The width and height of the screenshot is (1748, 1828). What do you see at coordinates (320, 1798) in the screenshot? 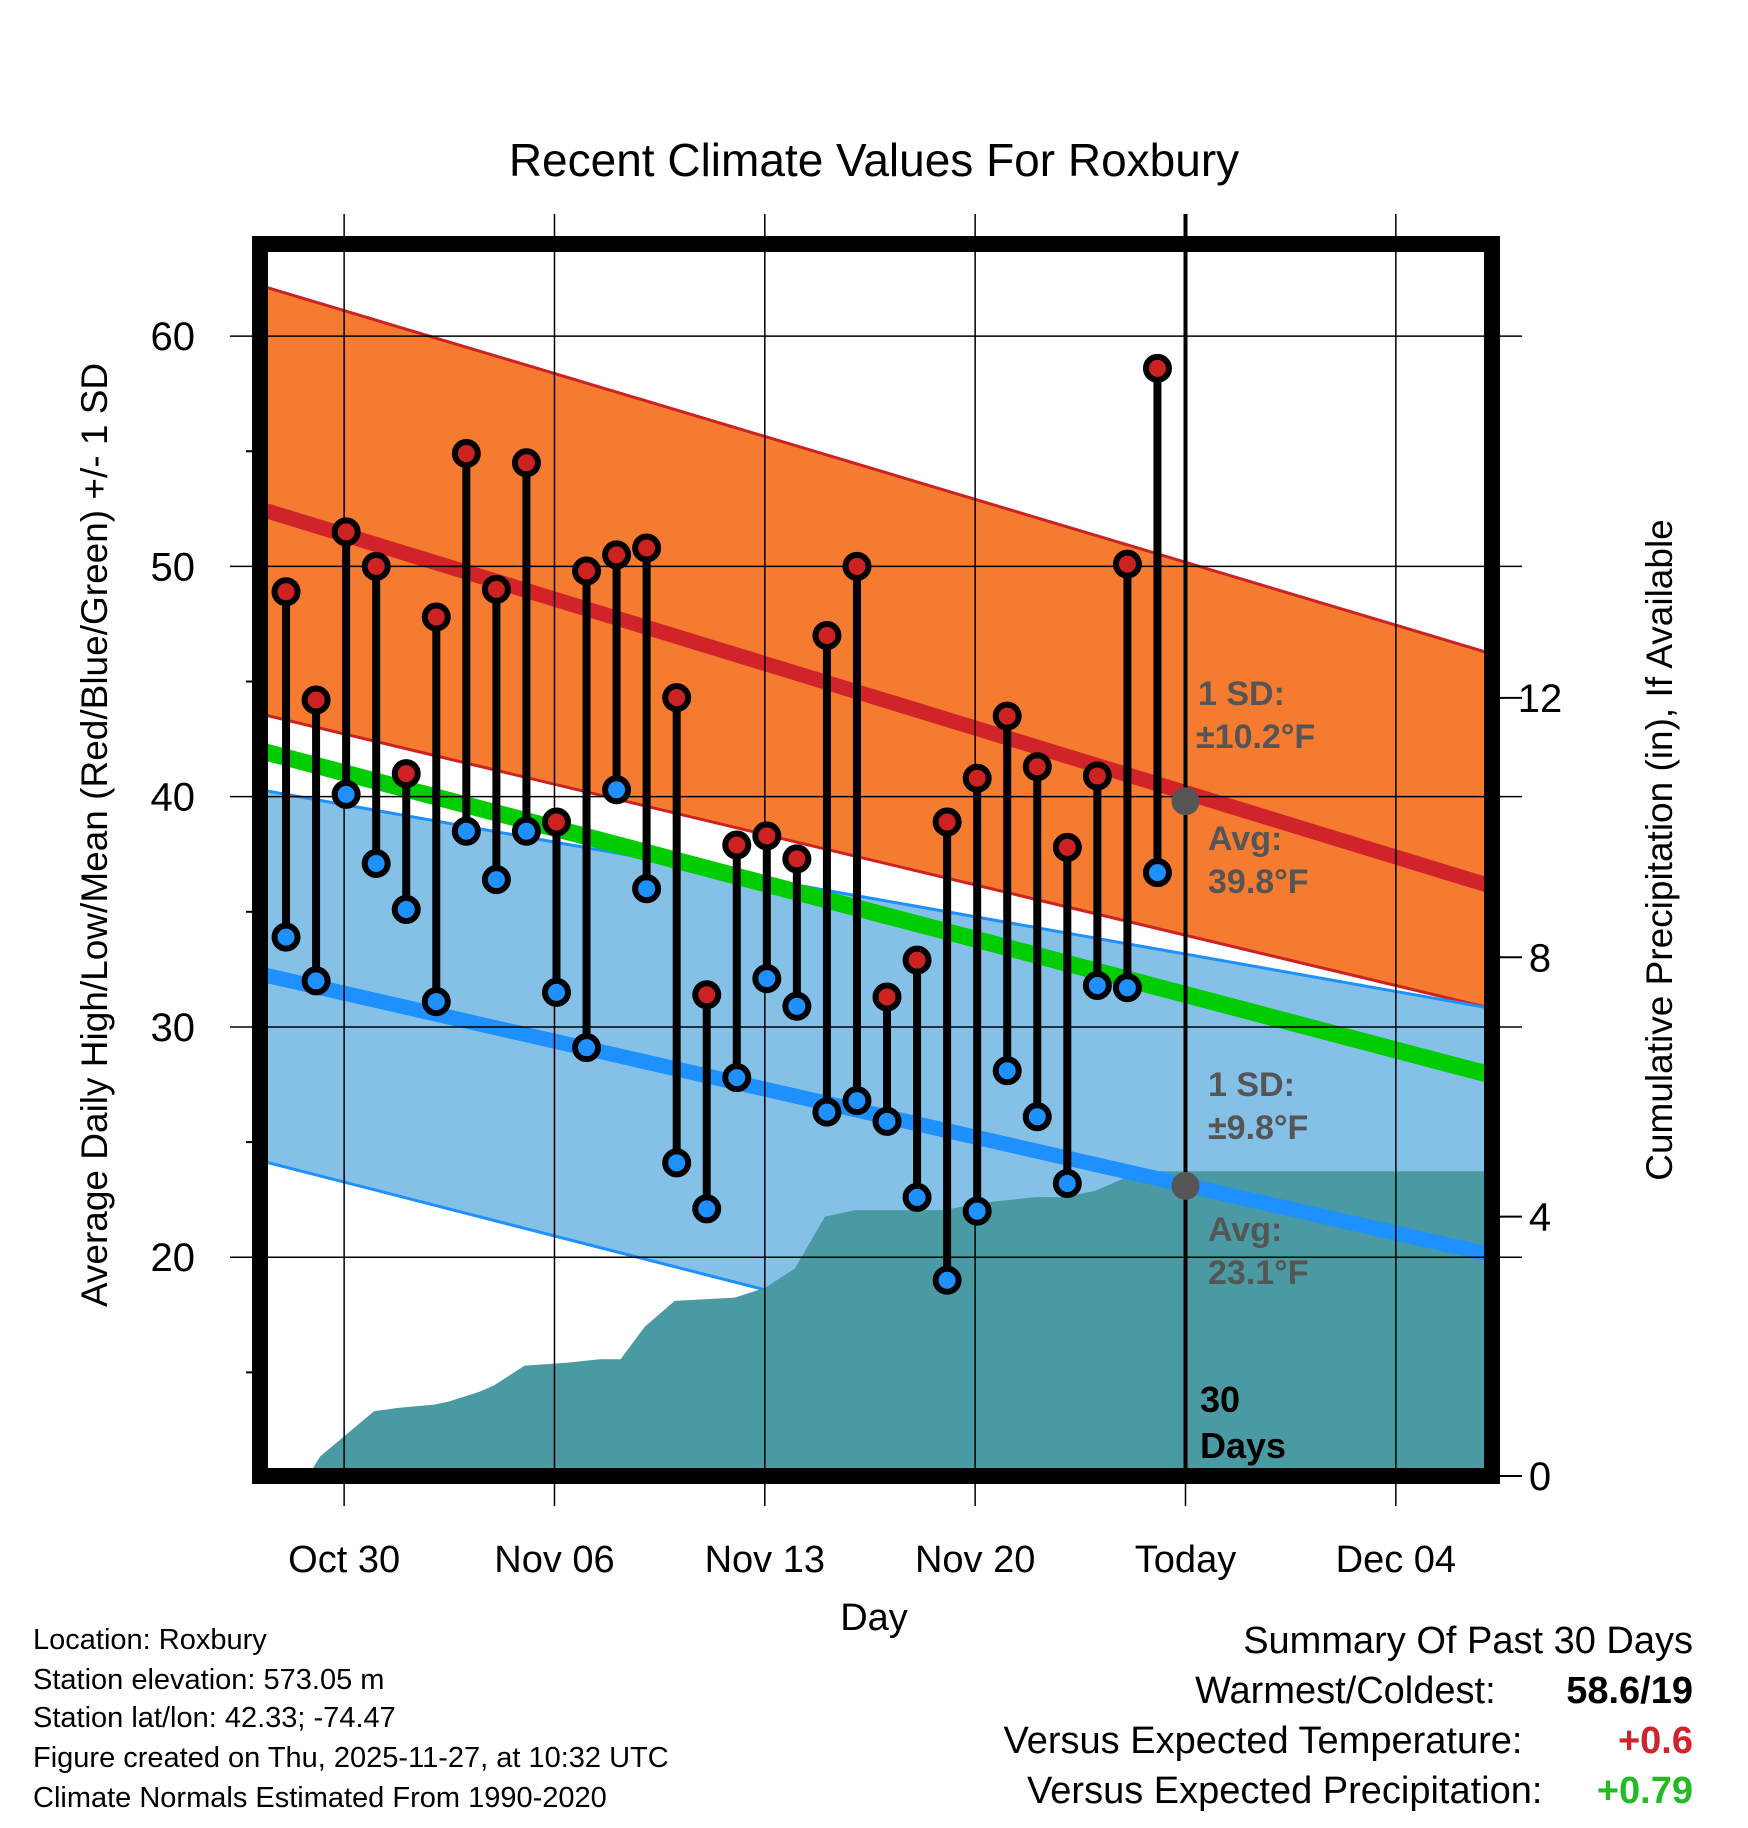
I see `info-normals: Climate Normals Estimated From 1990-2020` at bounding box center [320, 1798].